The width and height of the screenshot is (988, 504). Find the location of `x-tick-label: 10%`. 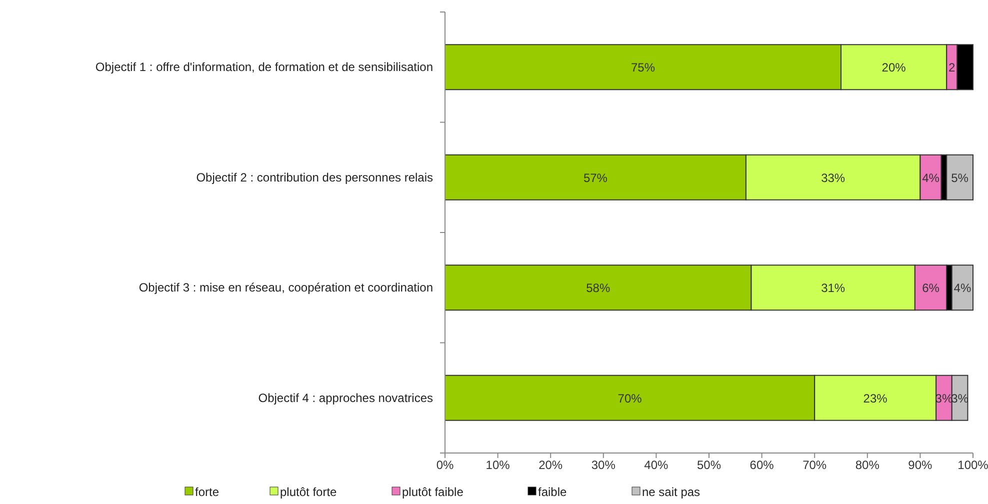

x-tick-label: 10% is located at coordinates (498, 465).